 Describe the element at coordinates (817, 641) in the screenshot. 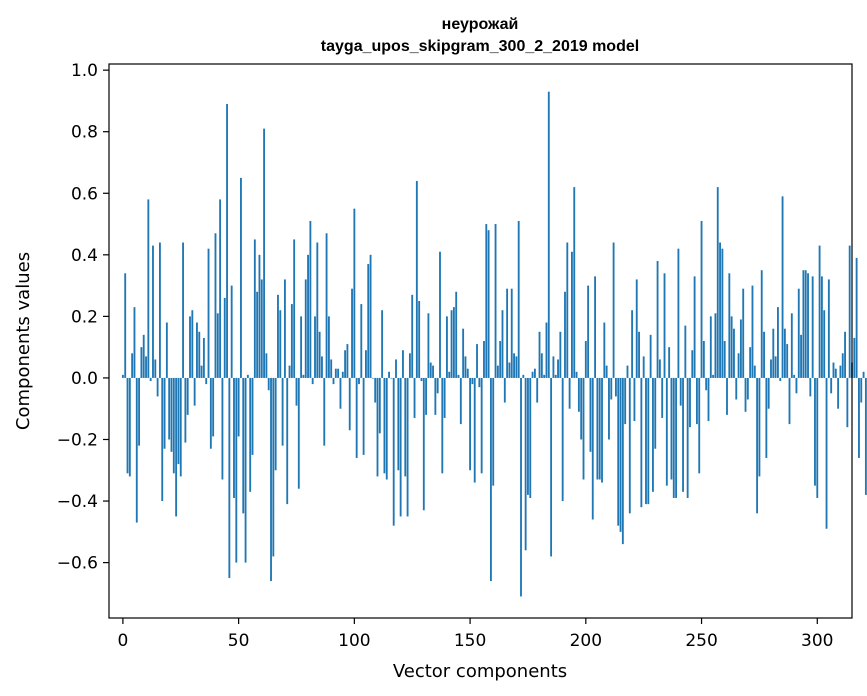

I see `x-tick-label: 300` at that location.